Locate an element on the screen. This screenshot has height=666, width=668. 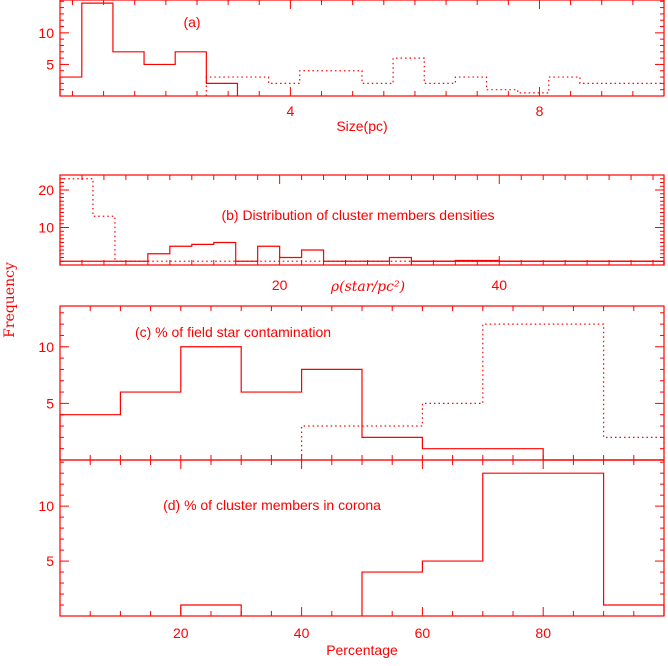
panel-c-y-tick-label: 5 is located at coordinates (50, 403).